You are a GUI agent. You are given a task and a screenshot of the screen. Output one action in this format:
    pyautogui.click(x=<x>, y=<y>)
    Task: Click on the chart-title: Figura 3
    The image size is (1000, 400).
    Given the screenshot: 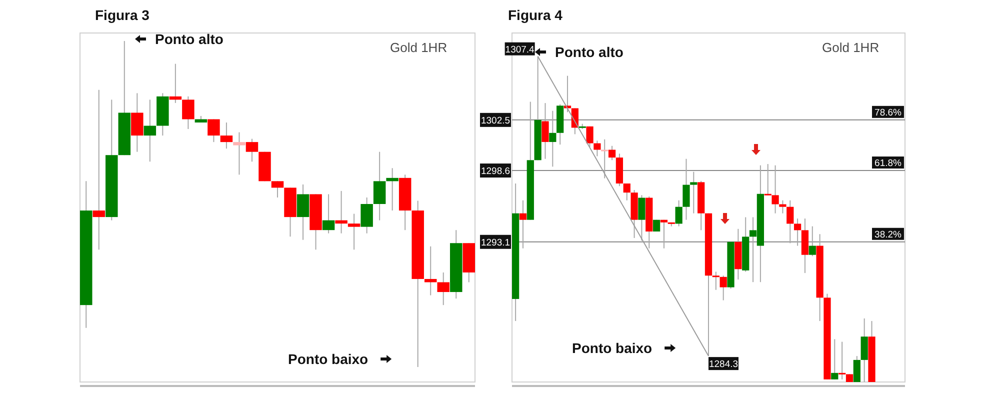 What is the action you would take?
    pyautogui.click(x=122, y=15)
    